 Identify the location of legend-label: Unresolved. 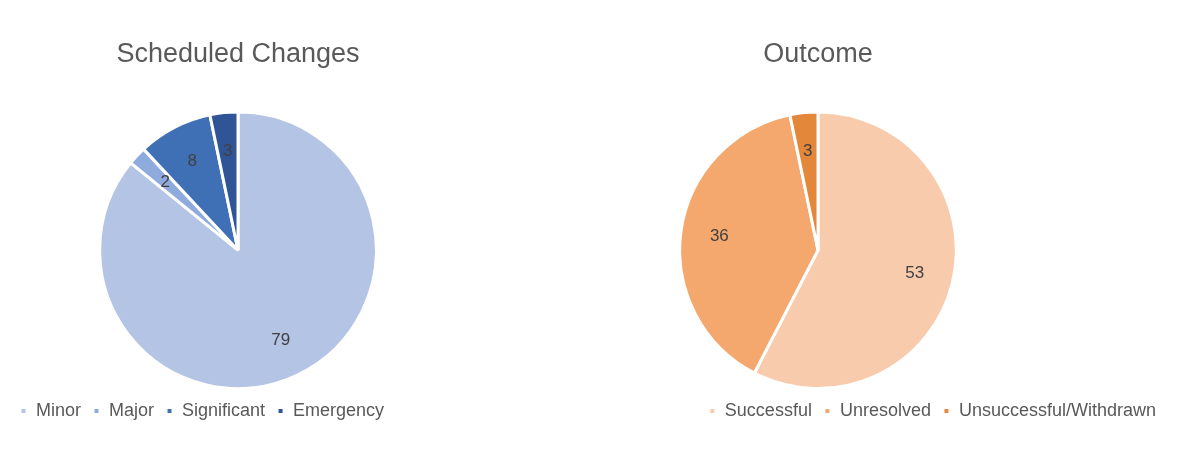
(885, 409).